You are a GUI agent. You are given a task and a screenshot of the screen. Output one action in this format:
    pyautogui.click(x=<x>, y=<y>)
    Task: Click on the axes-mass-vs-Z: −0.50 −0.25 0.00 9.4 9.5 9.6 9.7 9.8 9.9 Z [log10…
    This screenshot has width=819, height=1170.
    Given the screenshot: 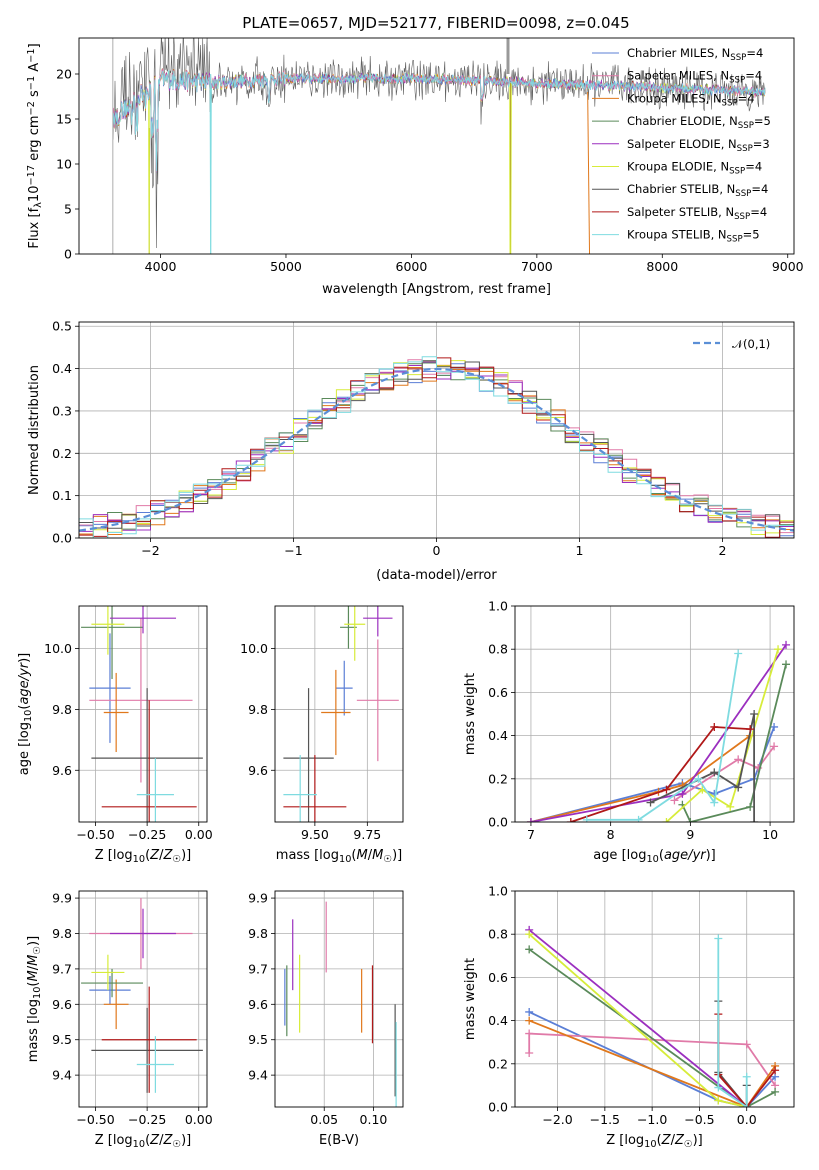 What is the action you would take?
    pyautogui.click(x=119, y=1020)
    